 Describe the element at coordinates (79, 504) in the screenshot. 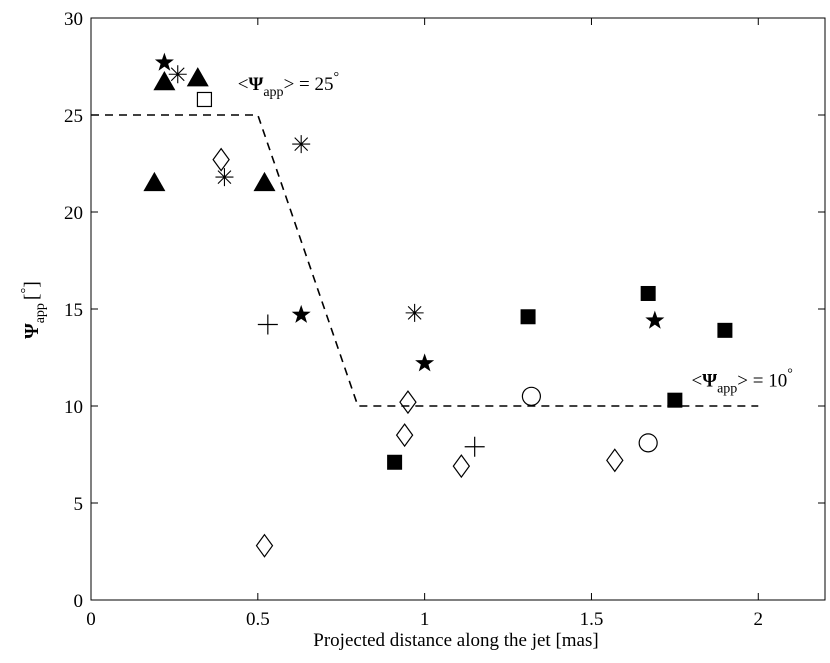

I see `y-tick-label: 5` at that location.